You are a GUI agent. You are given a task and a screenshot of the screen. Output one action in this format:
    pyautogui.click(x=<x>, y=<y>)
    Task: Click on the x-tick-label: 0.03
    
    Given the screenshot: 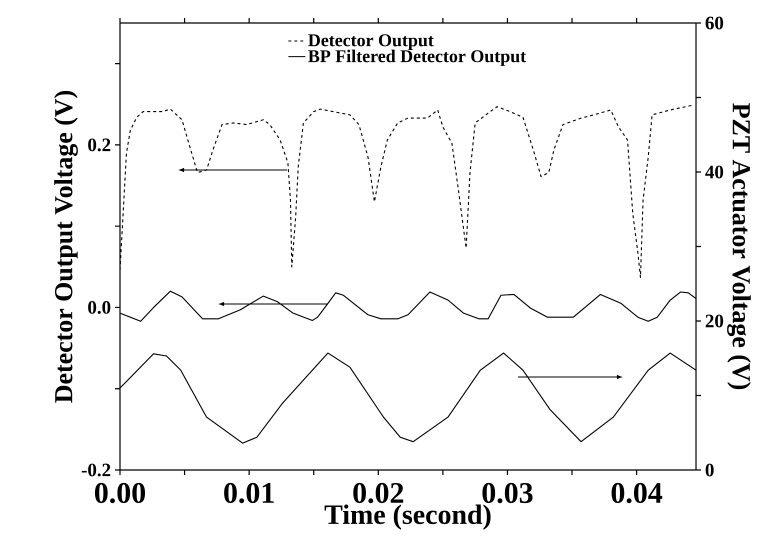 What is the action you would take?
    pyautogui.click(x=507, y=493)
    